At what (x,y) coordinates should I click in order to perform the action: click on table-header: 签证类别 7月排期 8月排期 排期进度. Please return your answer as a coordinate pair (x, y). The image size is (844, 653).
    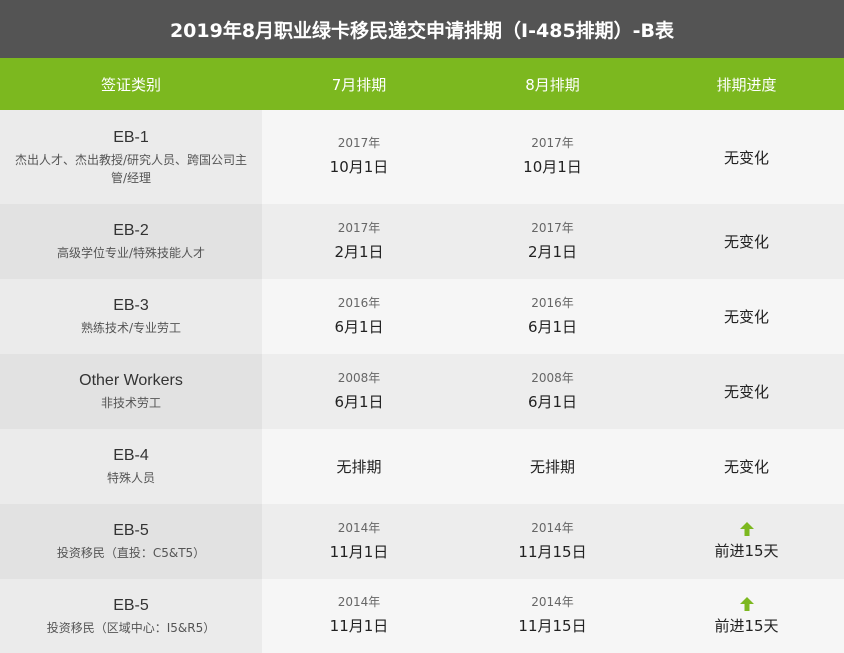
    Looking at the image, I should click on (422, 84).